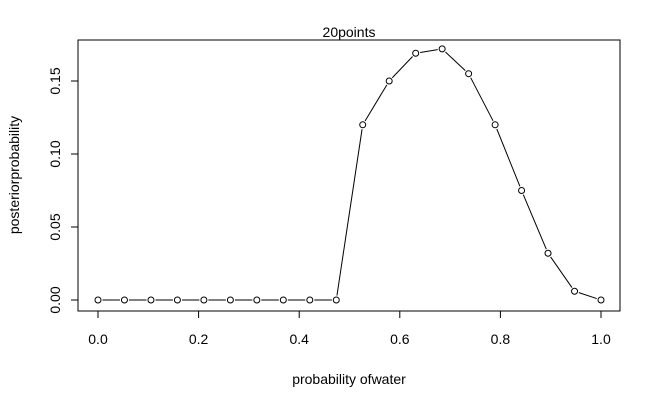 The height and width of the screenshot is (408, 661). I want to click on y-tick-label: 0.00, so click(55, 299).